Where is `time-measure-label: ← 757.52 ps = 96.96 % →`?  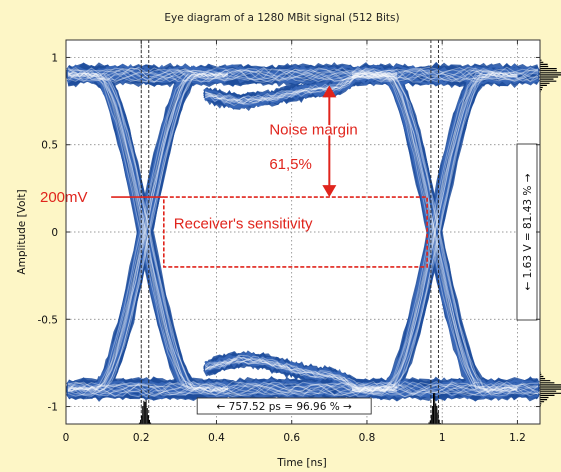
time-measure-label: ← 757.52 ps = 96.96 % → is located at coordinates (285, 407).